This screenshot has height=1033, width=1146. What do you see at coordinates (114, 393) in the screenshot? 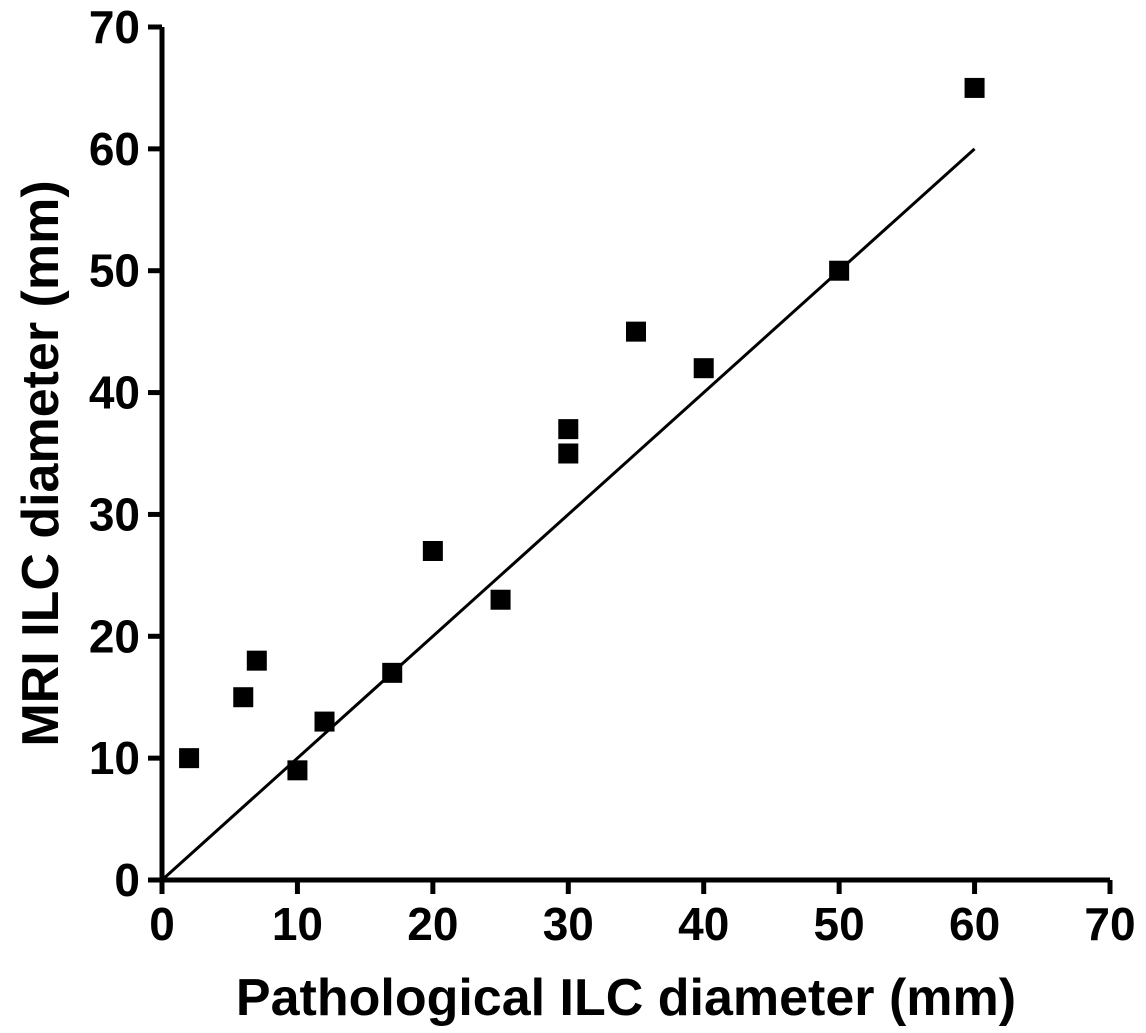
I see `y-tick-label: 40` at bounding box center [114, 393].